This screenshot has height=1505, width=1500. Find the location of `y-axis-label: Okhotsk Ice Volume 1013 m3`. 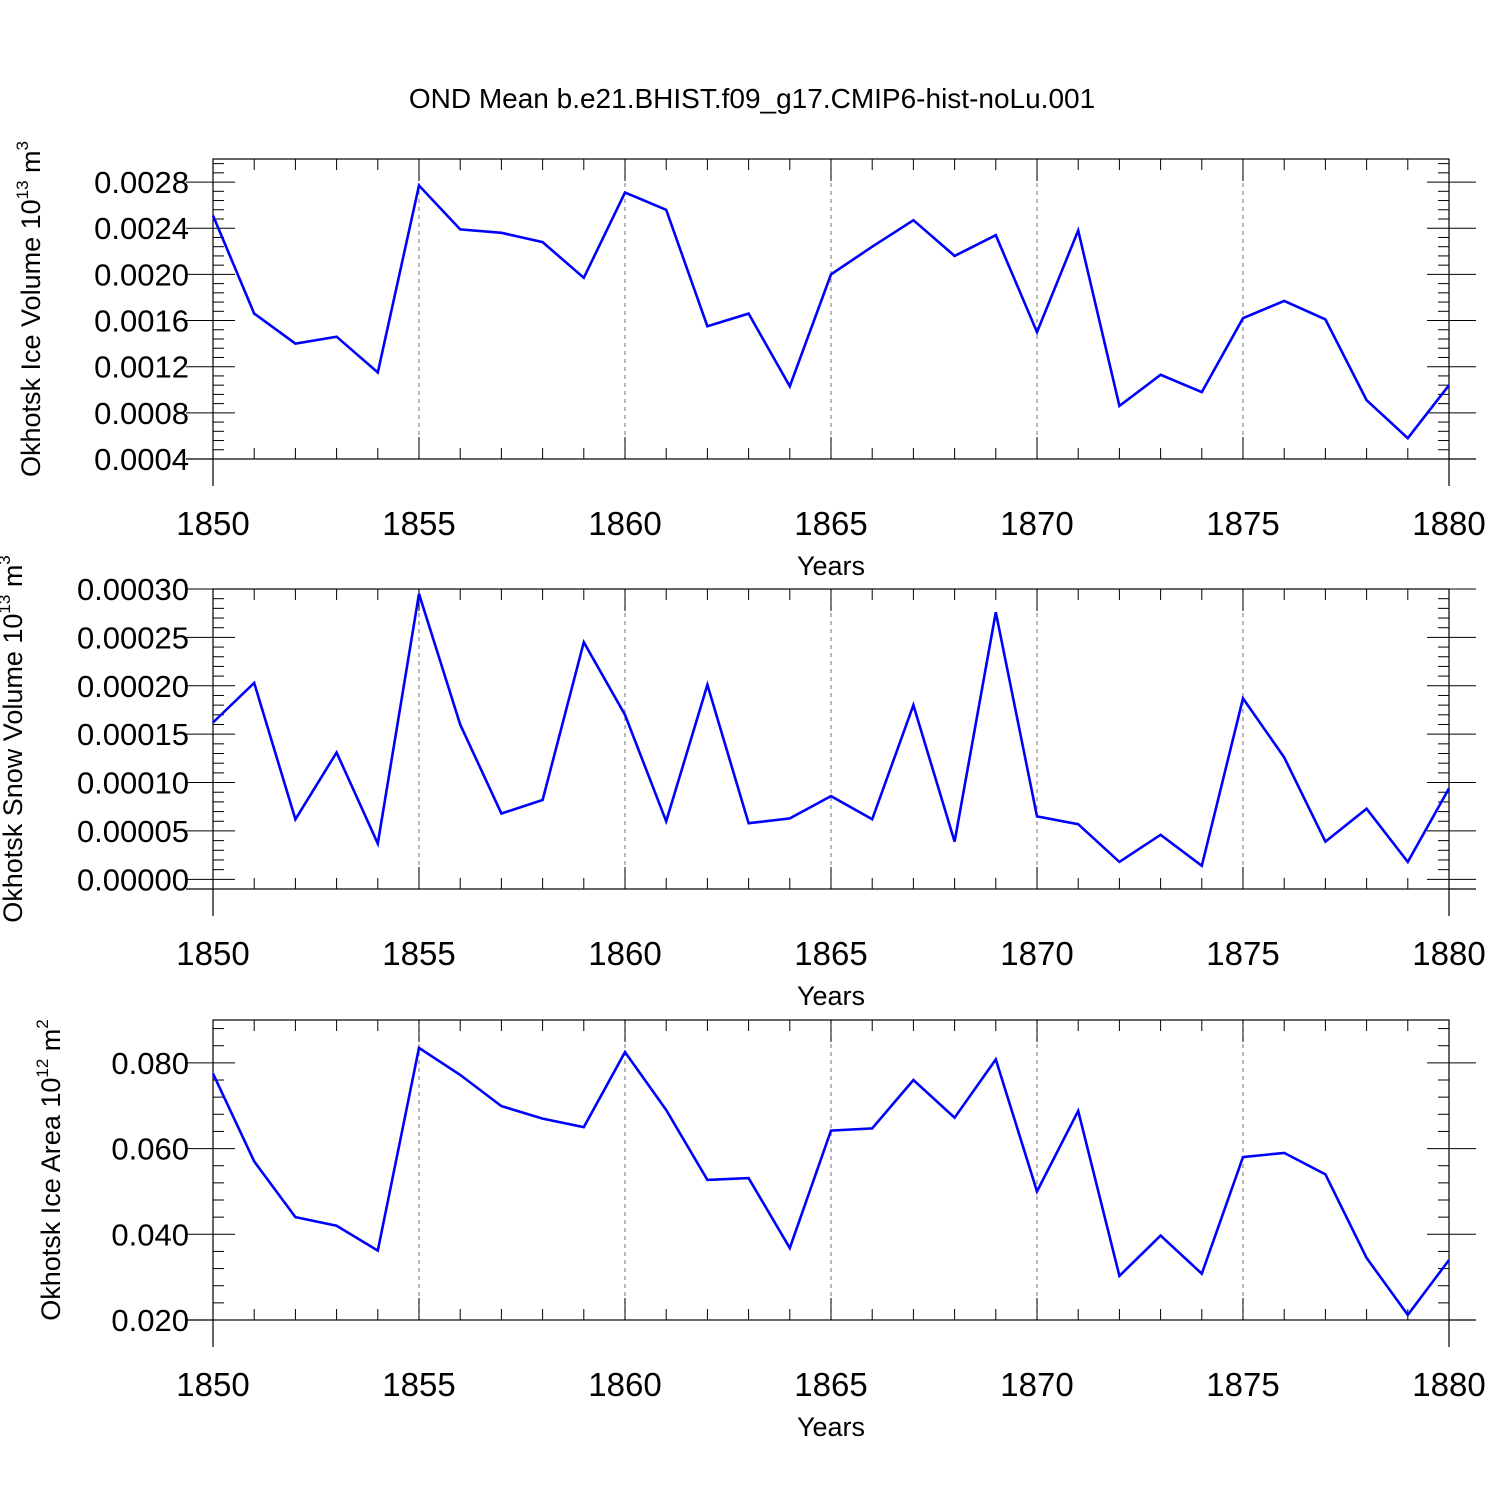

y-axis-label: Okhotsk Ice Volume 1013 m3 is located at coordinates (29, 309).